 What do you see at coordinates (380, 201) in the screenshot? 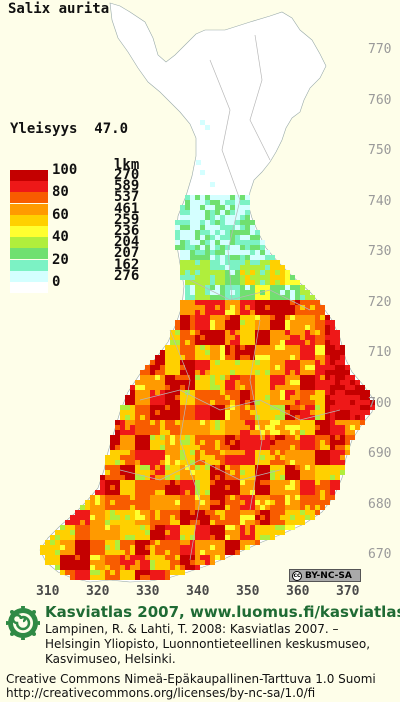
I see `y-grid-label: 740` at bounding box center [380, 201].